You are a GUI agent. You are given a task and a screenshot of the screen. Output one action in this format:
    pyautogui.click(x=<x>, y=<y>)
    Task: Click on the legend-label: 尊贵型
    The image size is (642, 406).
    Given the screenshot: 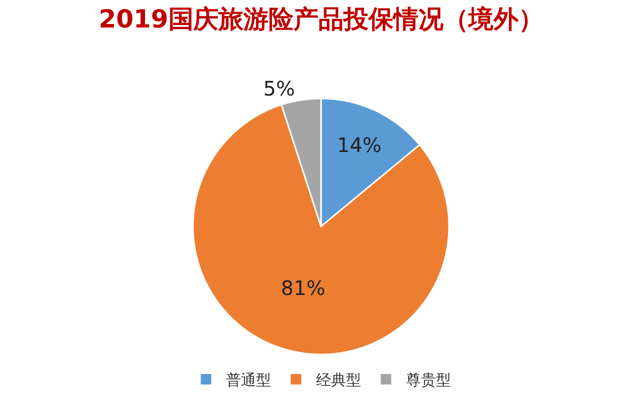 What is the action you would take?
    pyautogui.click(x=428, y=380)
    